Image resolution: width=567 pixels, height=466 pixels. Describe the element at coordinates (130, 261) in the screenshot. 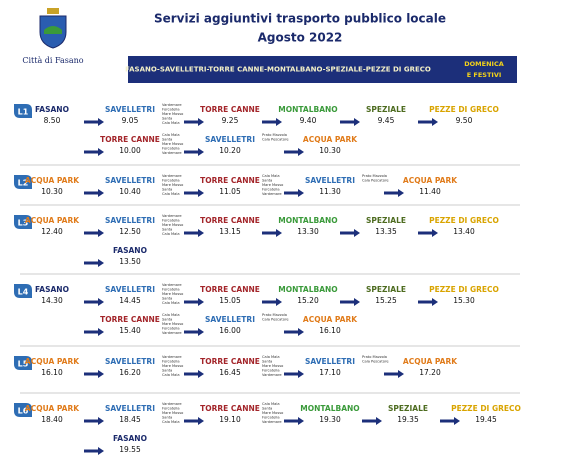

I see `stop-time: 13.50` at that location.